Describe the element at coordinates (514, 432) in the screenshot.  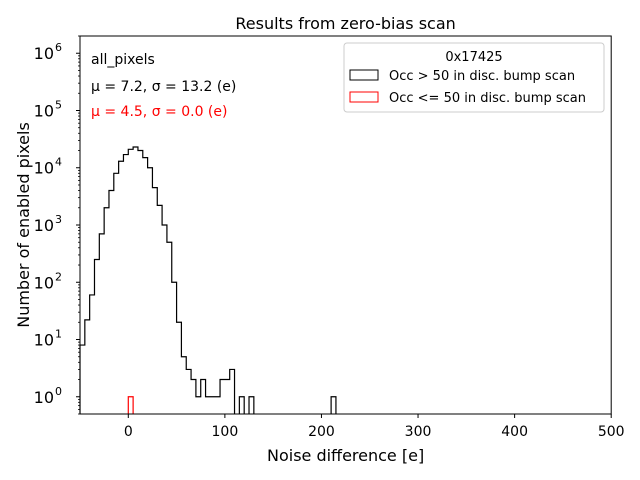
I see `x-tick-label-4: 400` at that location.